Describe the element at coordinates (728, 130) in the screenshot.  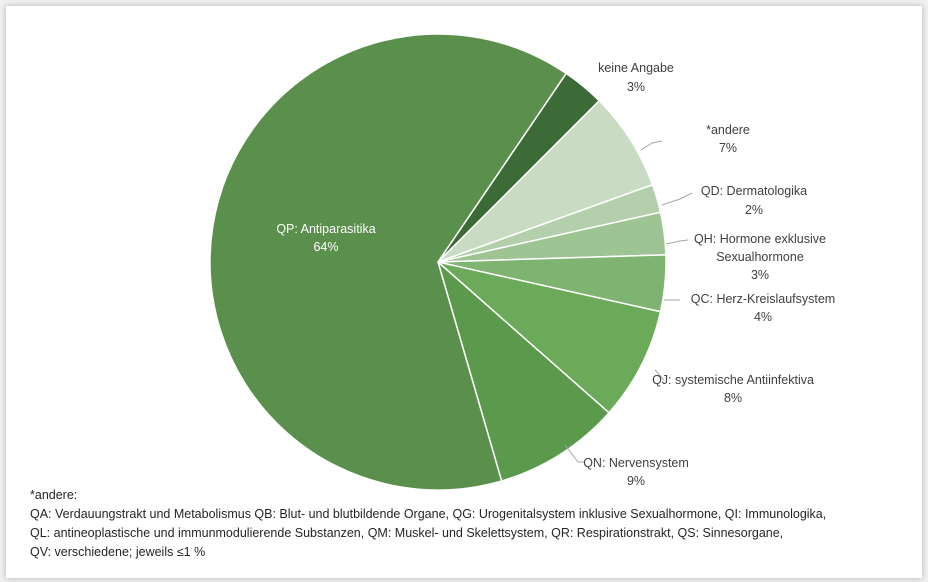
I see `label-andere: *andere` at that location.